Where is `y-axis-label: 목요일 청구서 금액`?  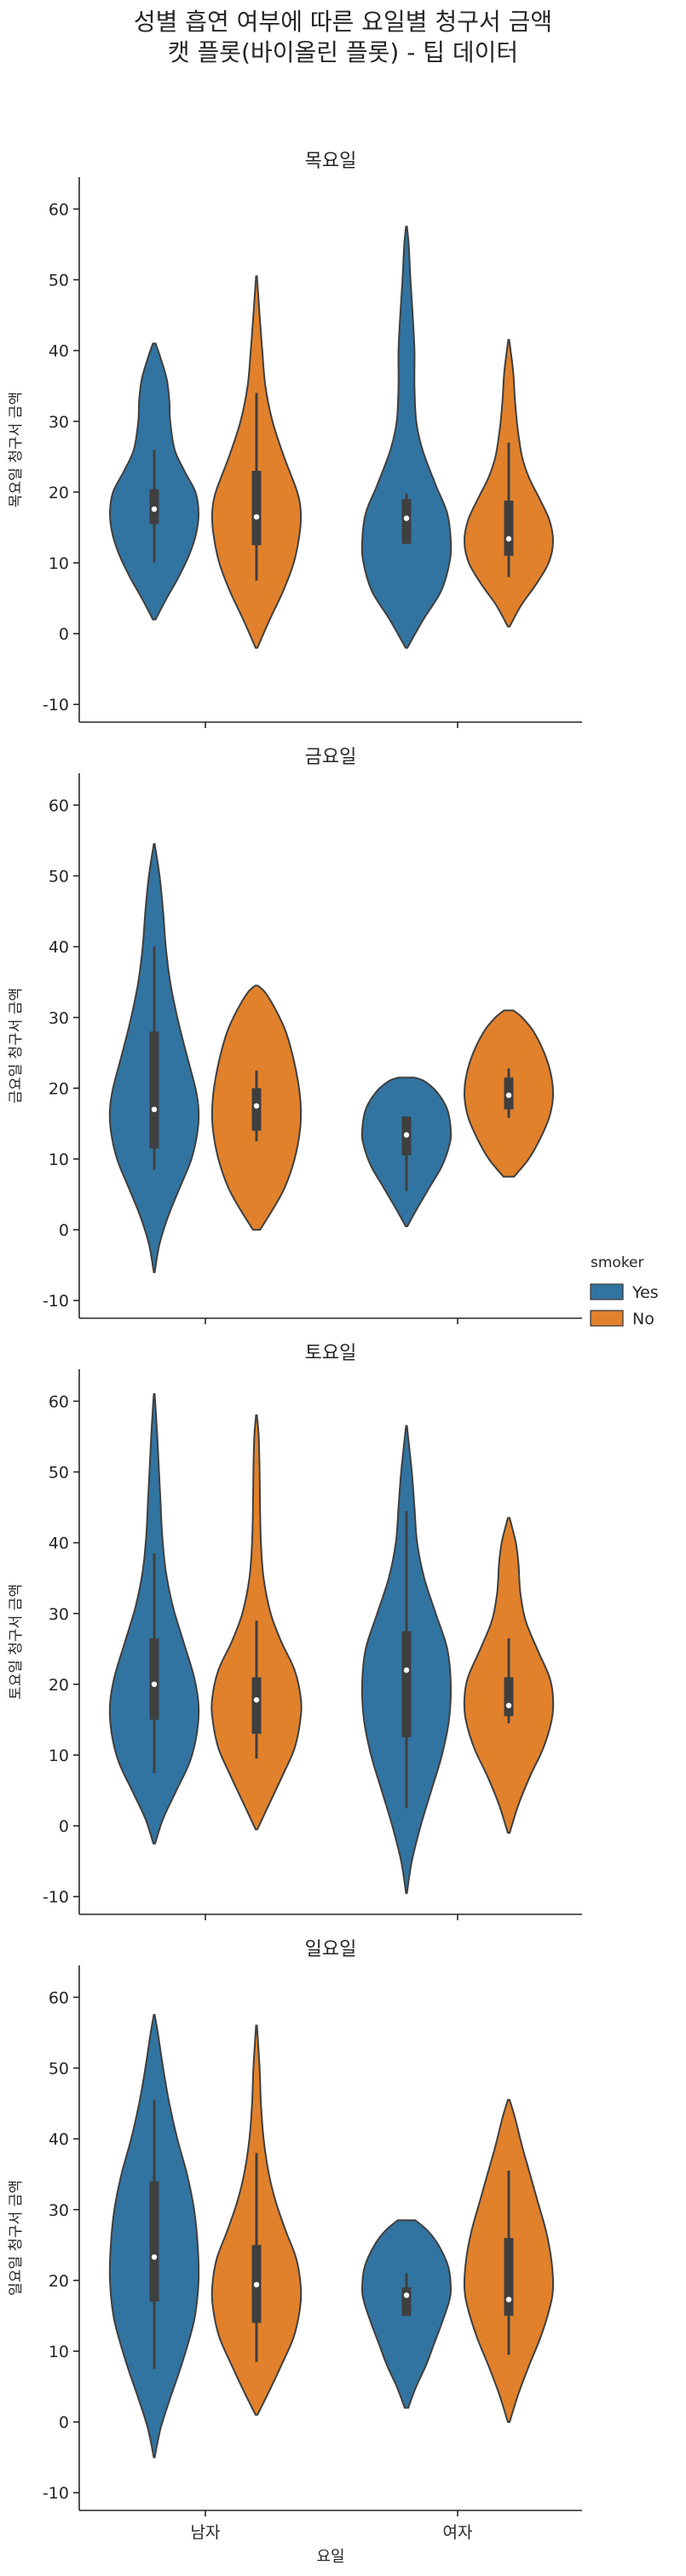
y-axis-label: 목요일 청구서 금액 is located at coordinates (17, 450).